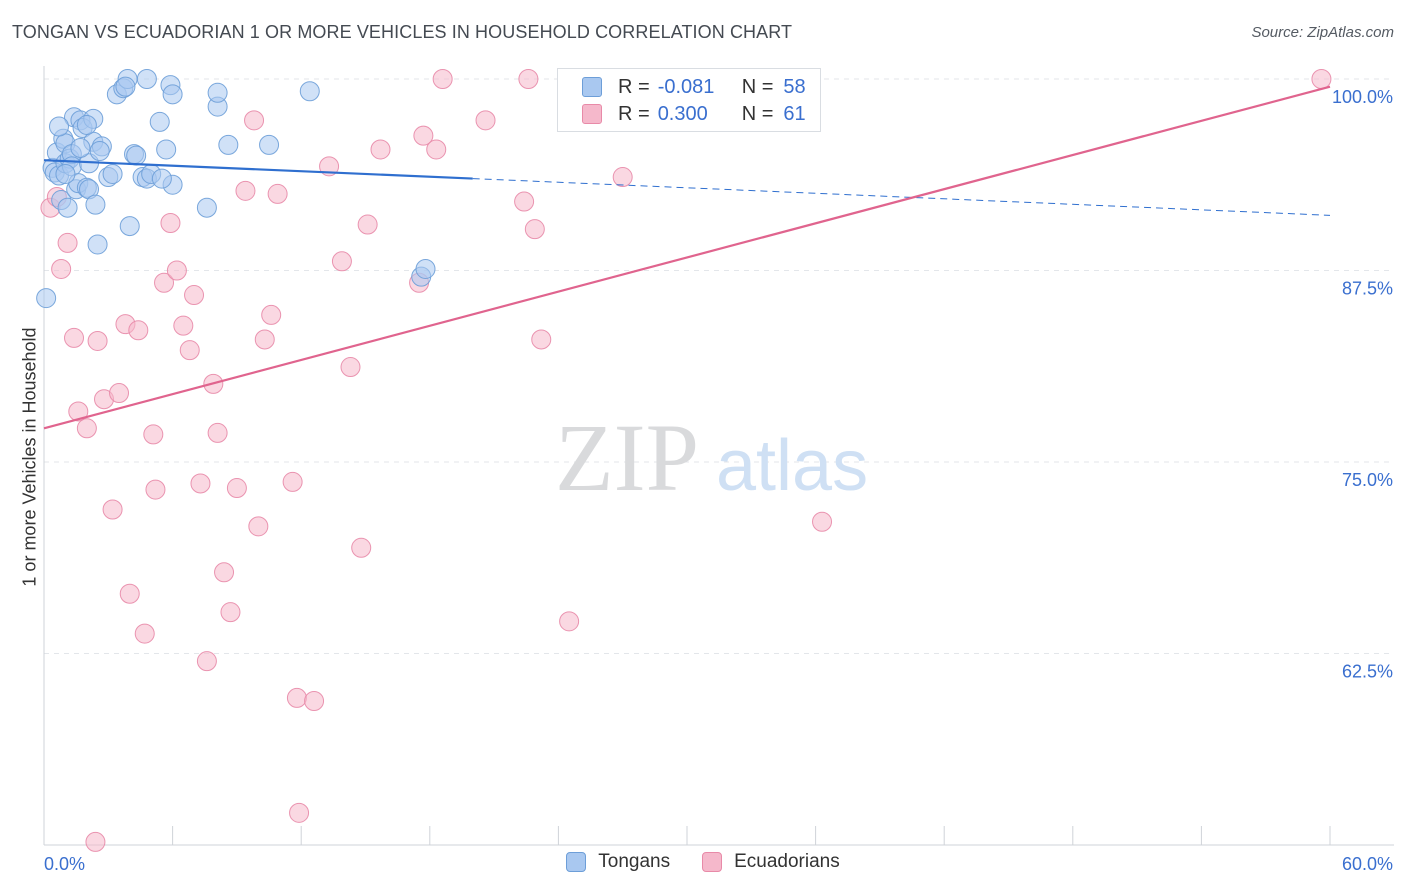 Image resolution: width=1406 pixels, height=892 pixels. Describe the element at coordinates (686, 86) in the screenshot. I see `legend-r-value: -0.081` at that location.